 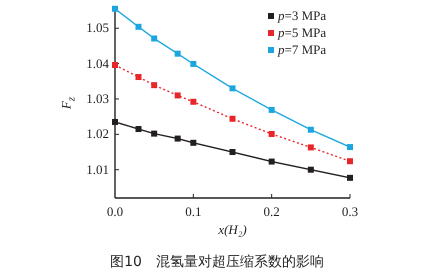 What do you see at coordinates (97, 98) in the screenshot?
I see `y-tick-label: 1.03` at bounding box center [97, 98].